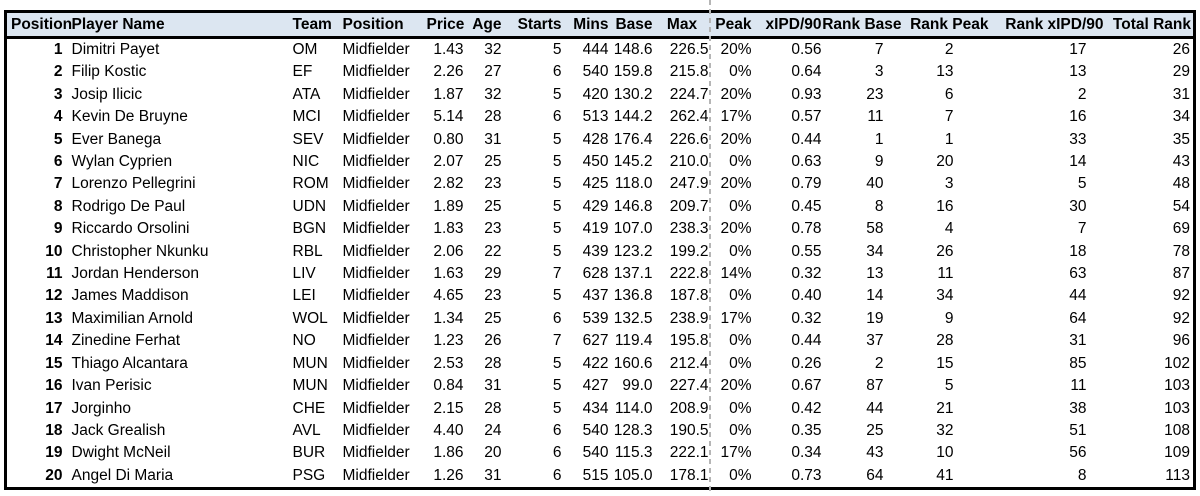 This screenshot has height=496, width=1200. What do you see at coordinates (448, 49) in the screenshot?
I see `cell-price: 1.43` at bounding box center [448, 49].